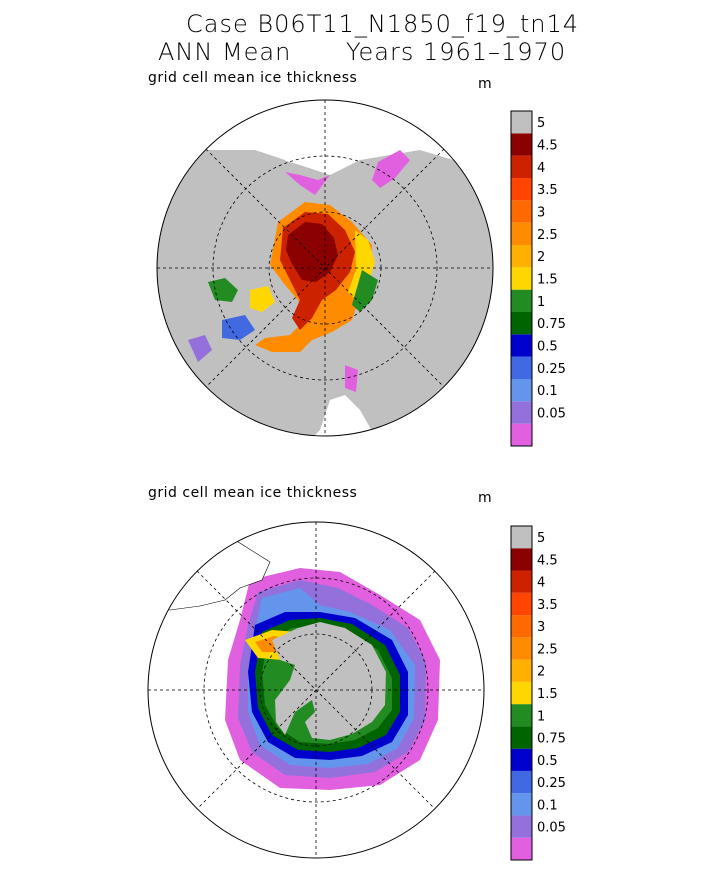 The image size is (722, 882). I want to click on colorbar-south-frame, so click(521, 693).